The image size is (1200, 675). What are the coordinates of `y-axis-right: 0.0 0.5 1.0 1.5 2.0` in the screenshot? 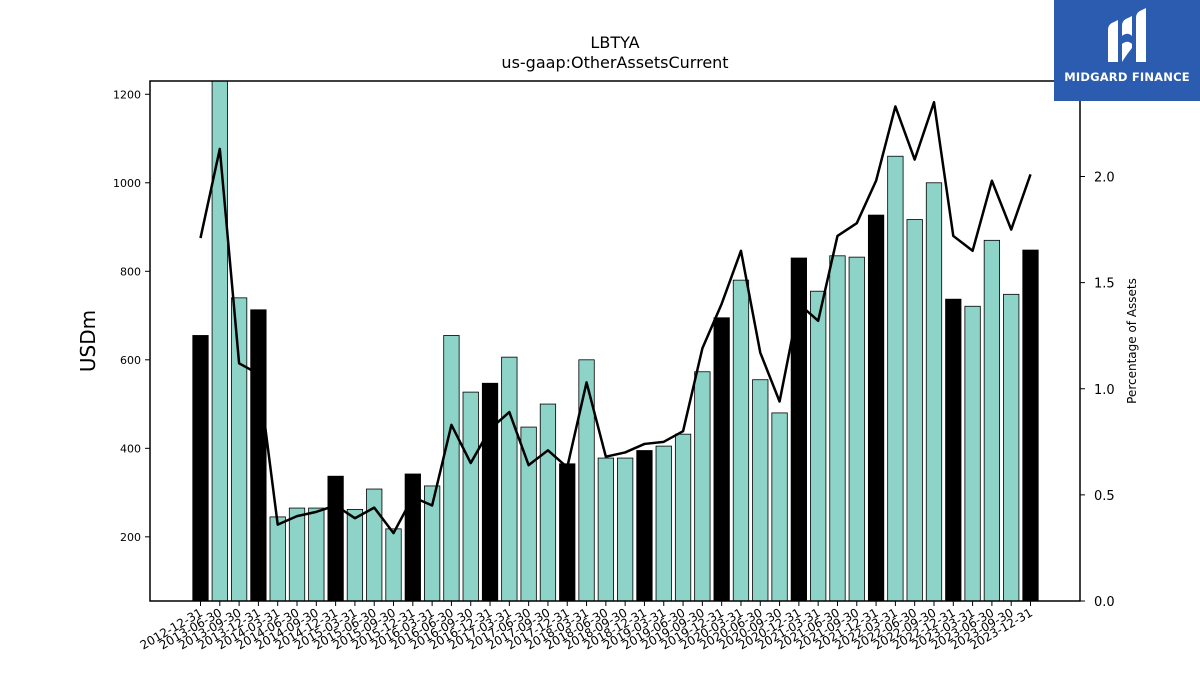 It's located at (1097, 390).